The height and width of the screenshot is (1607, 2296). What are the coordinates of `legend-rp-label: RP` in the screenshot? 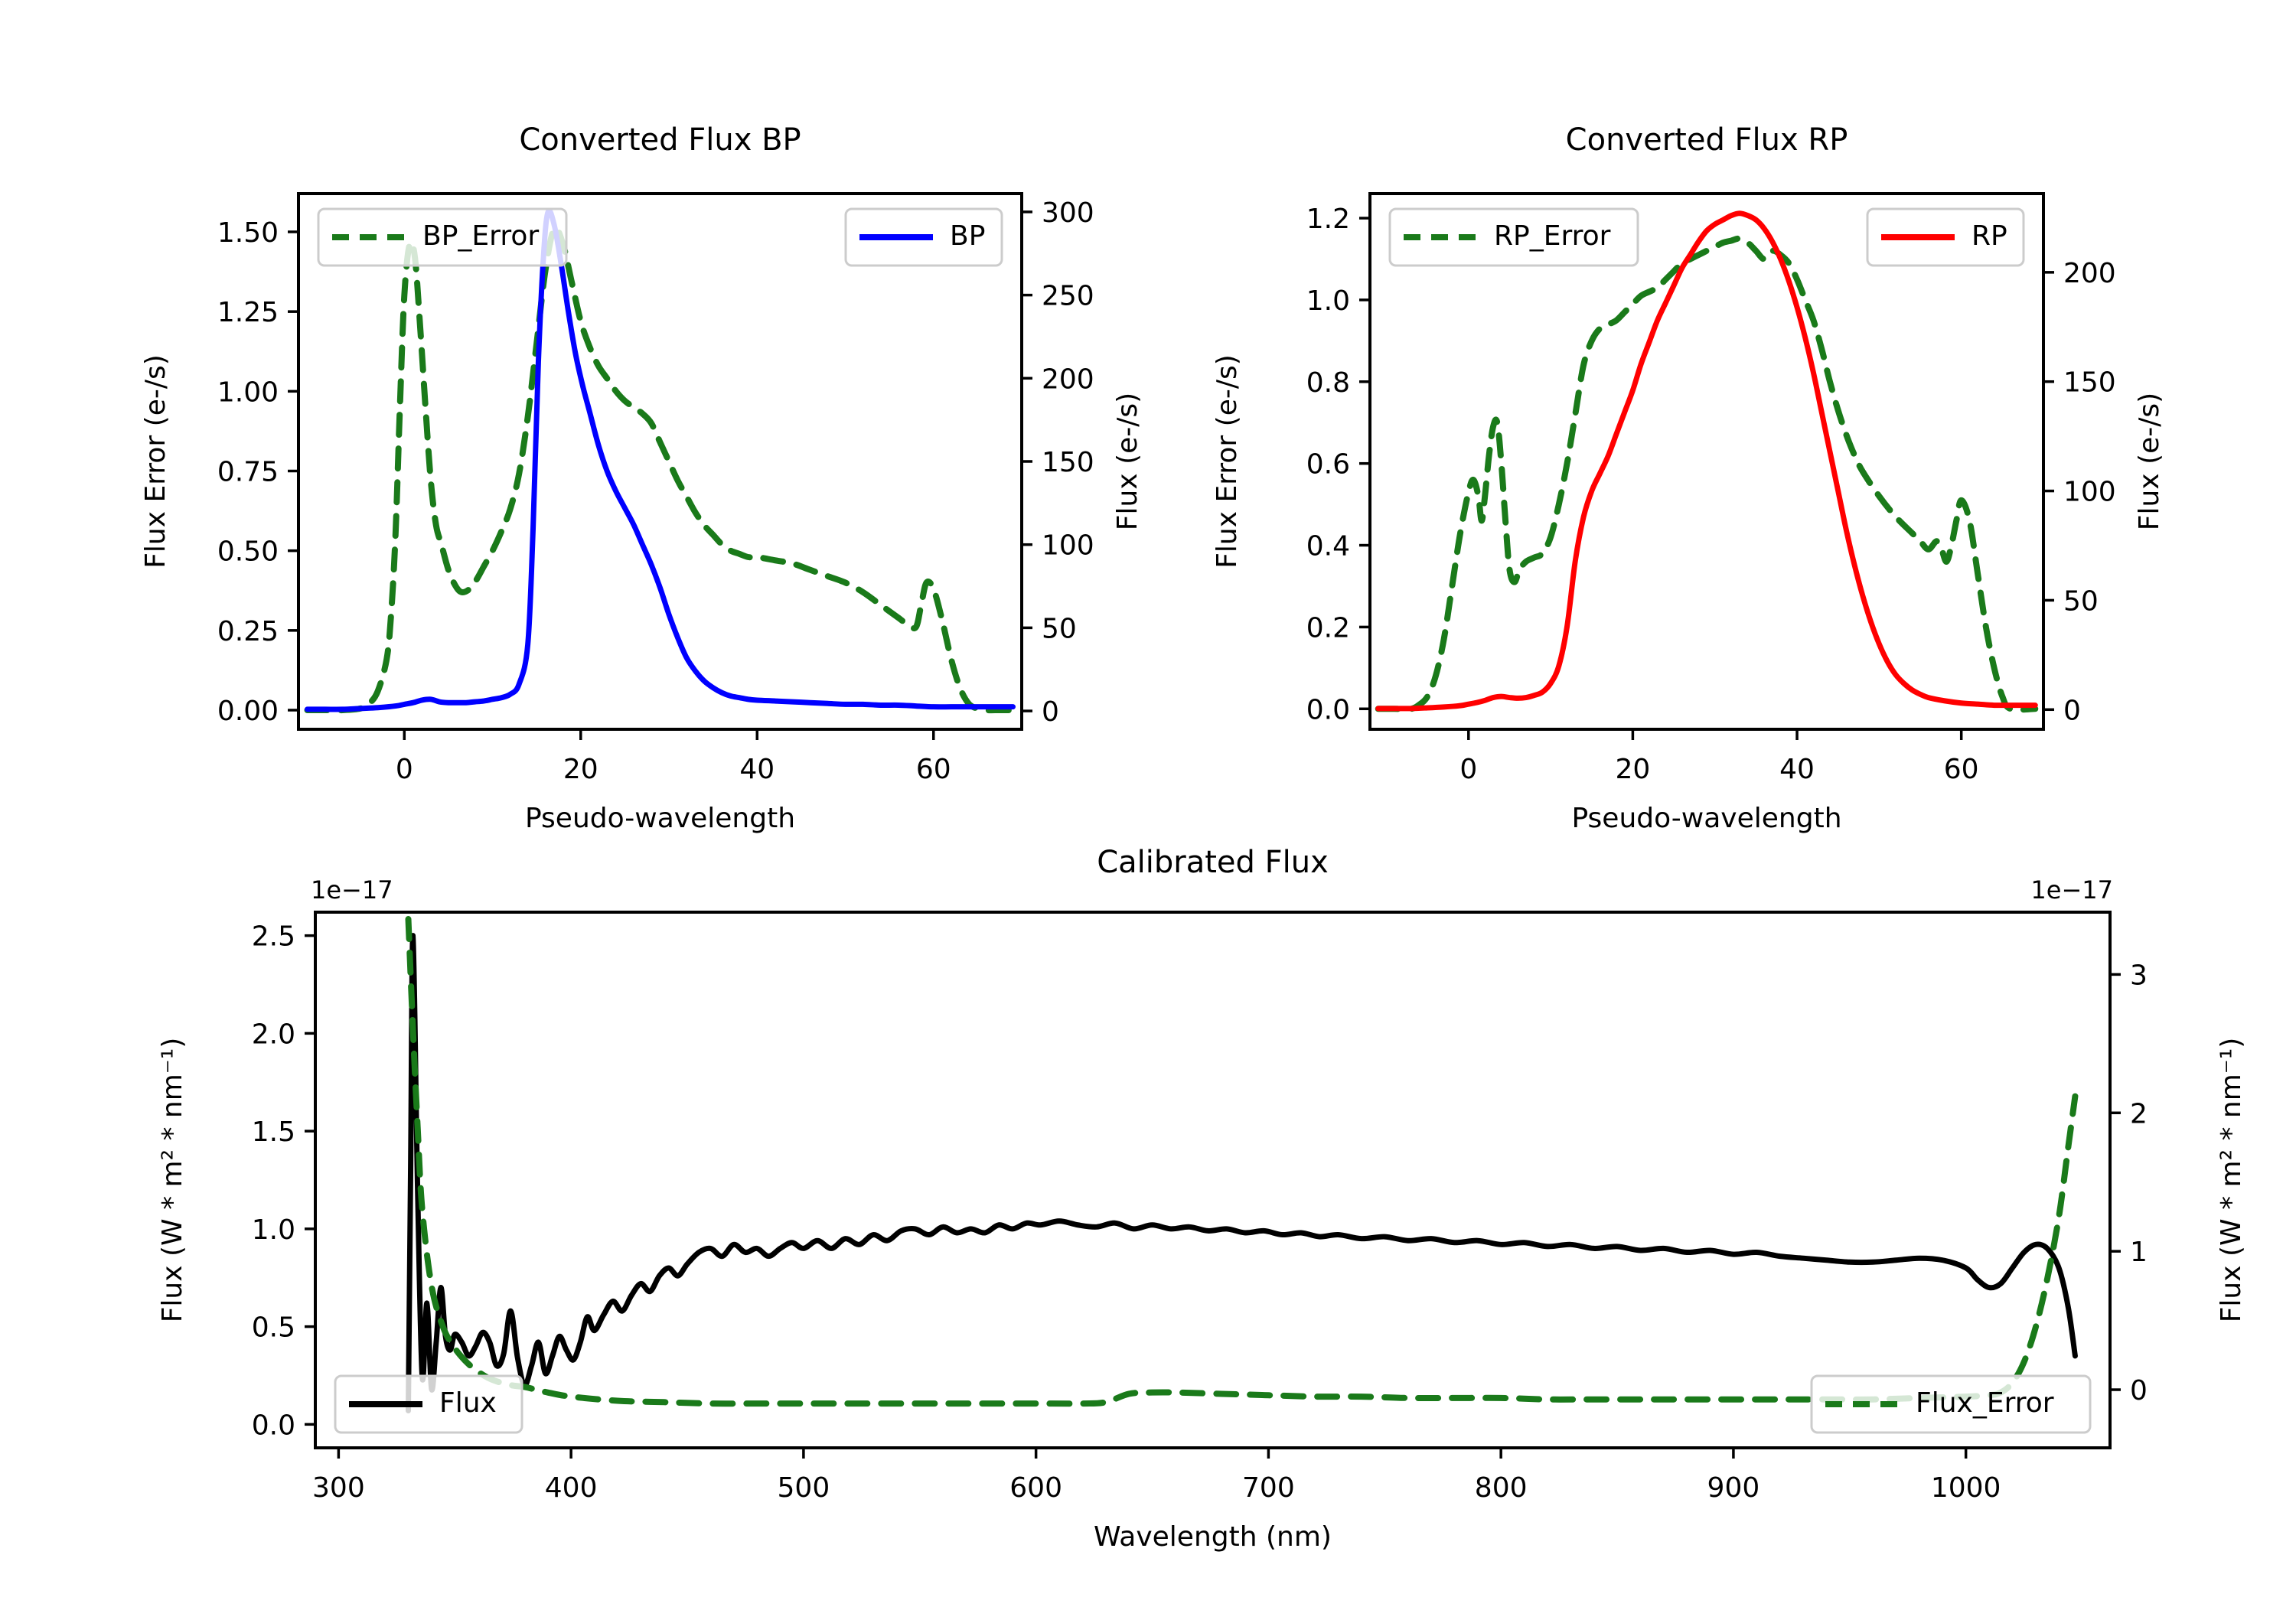 It's located at (1989, 236).